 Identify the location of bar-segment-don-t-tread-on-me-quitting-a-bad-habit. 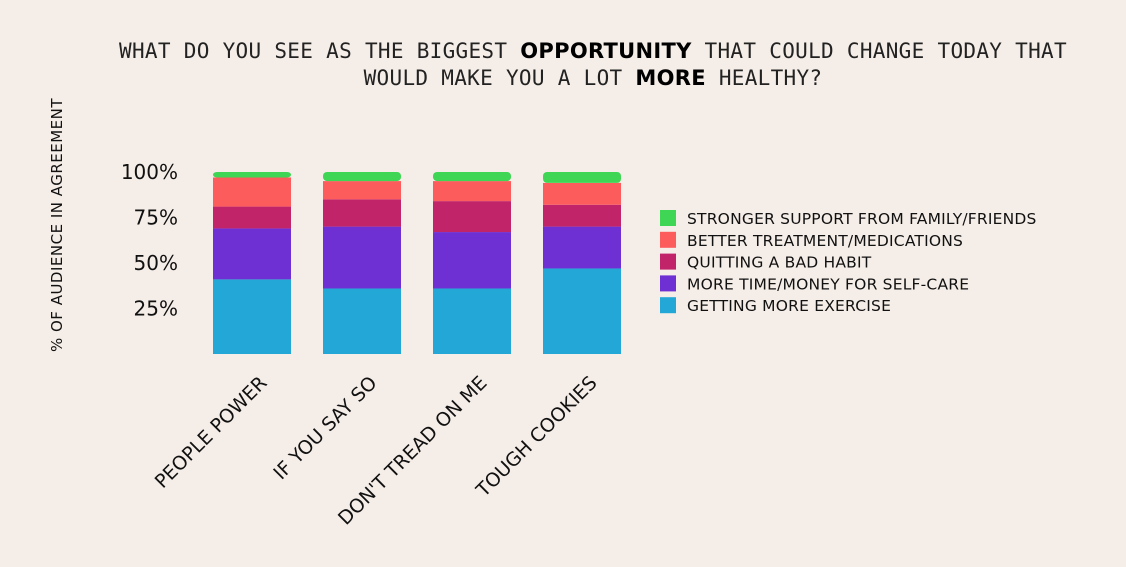
(472, 217).